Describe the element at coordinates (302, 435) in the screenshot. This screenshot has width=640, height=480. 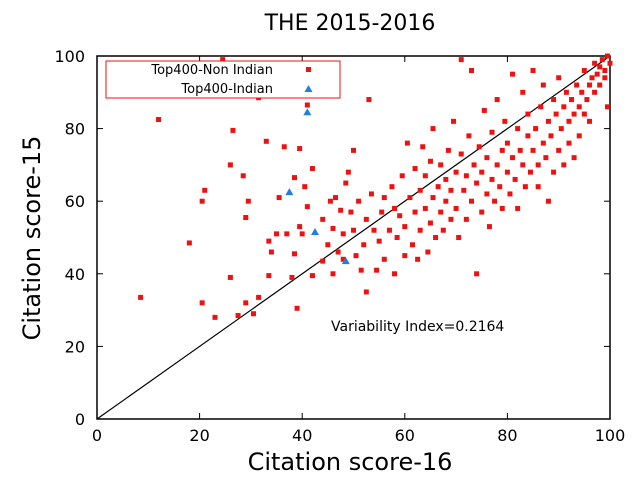
I see `x-tick-label: 40` at that location.